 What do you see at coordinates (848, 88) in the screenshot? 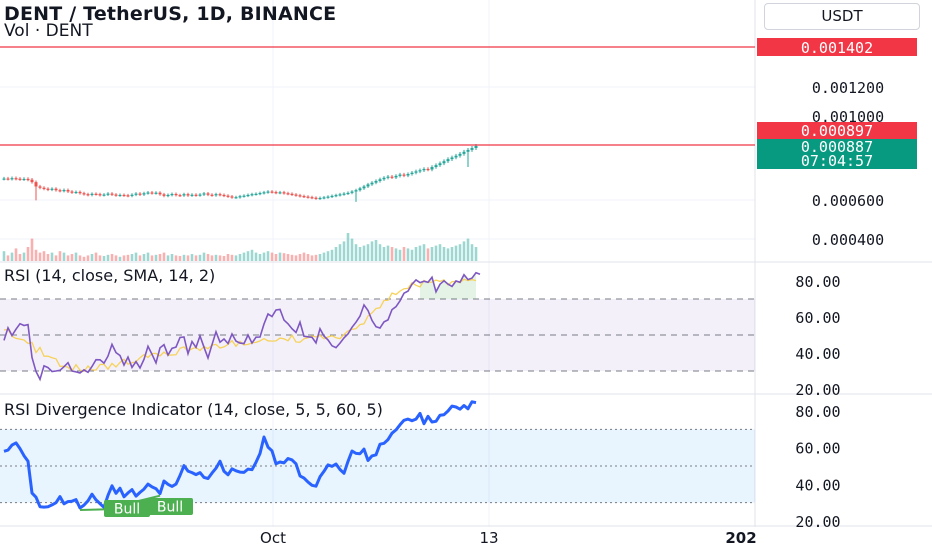
I see `price-axis-tick-label: 0.001200` at bounding box center [848, 88].